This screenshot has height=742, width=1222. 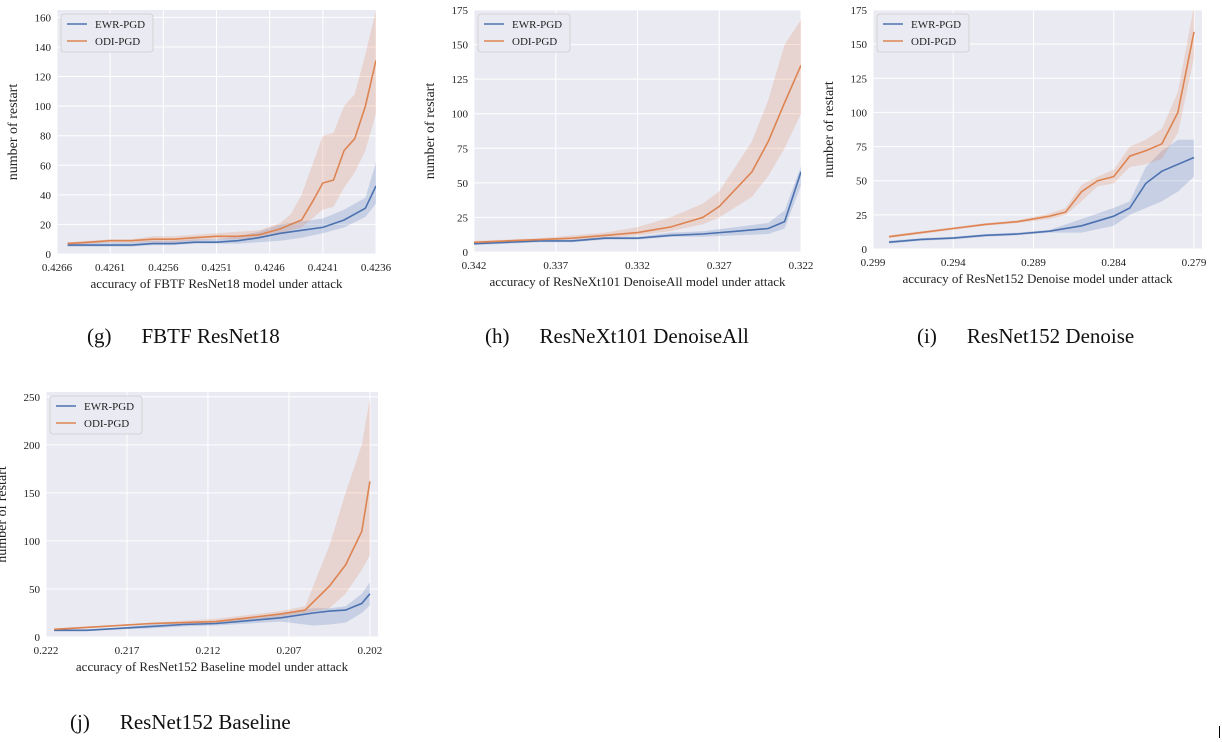 What do you see at coordinates (270, 268) in the screenshot?
I see `x-tick-label: 0.4246` at bounding box center [270, 268].